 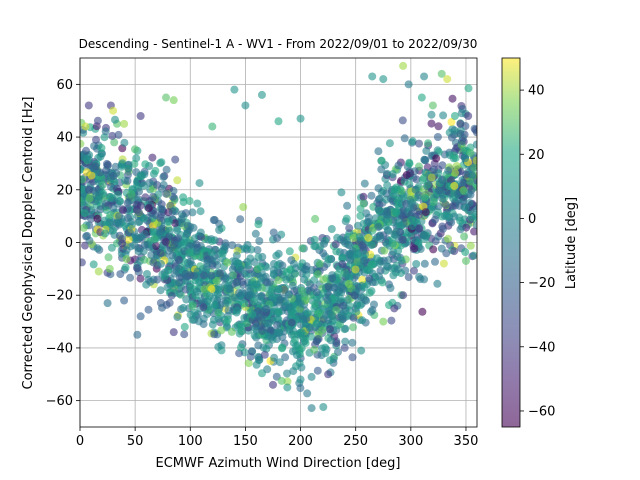 I want to click on y-tick-label: 0, so click(x=69, y=243).